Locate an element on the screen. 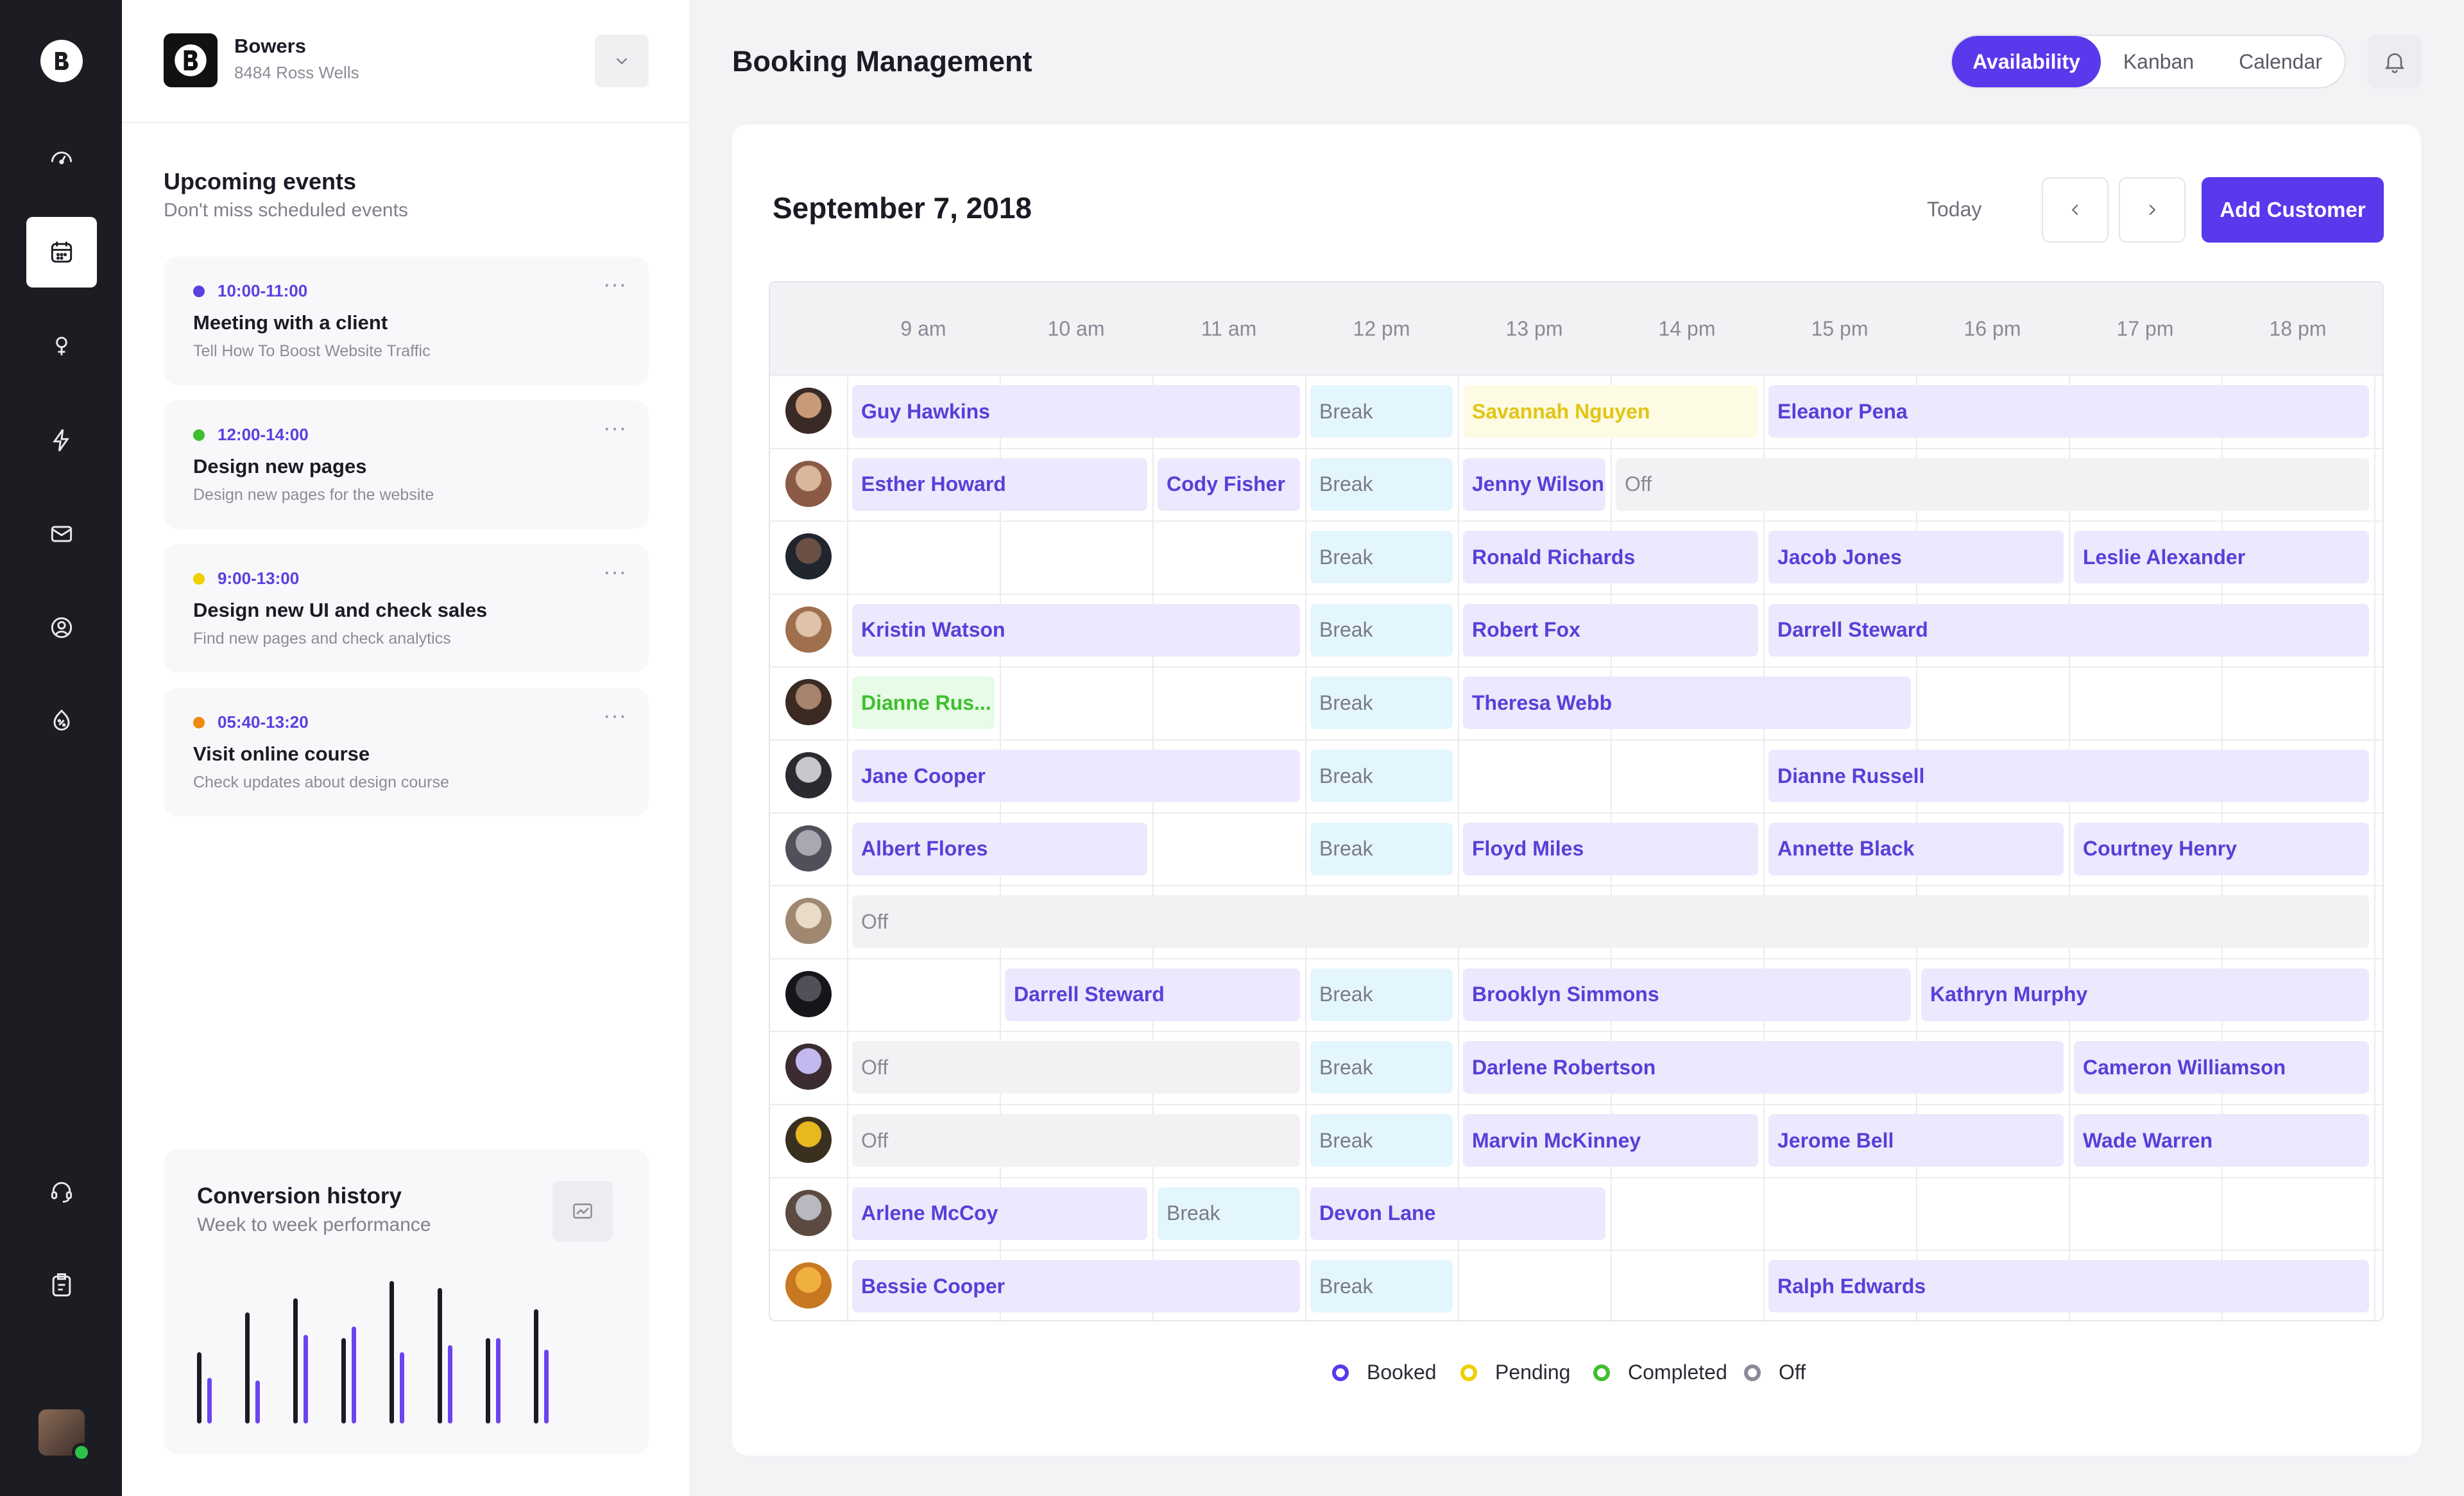 The image size is (2464, 1496). rail-discounts is located at coordinates (62, 721).